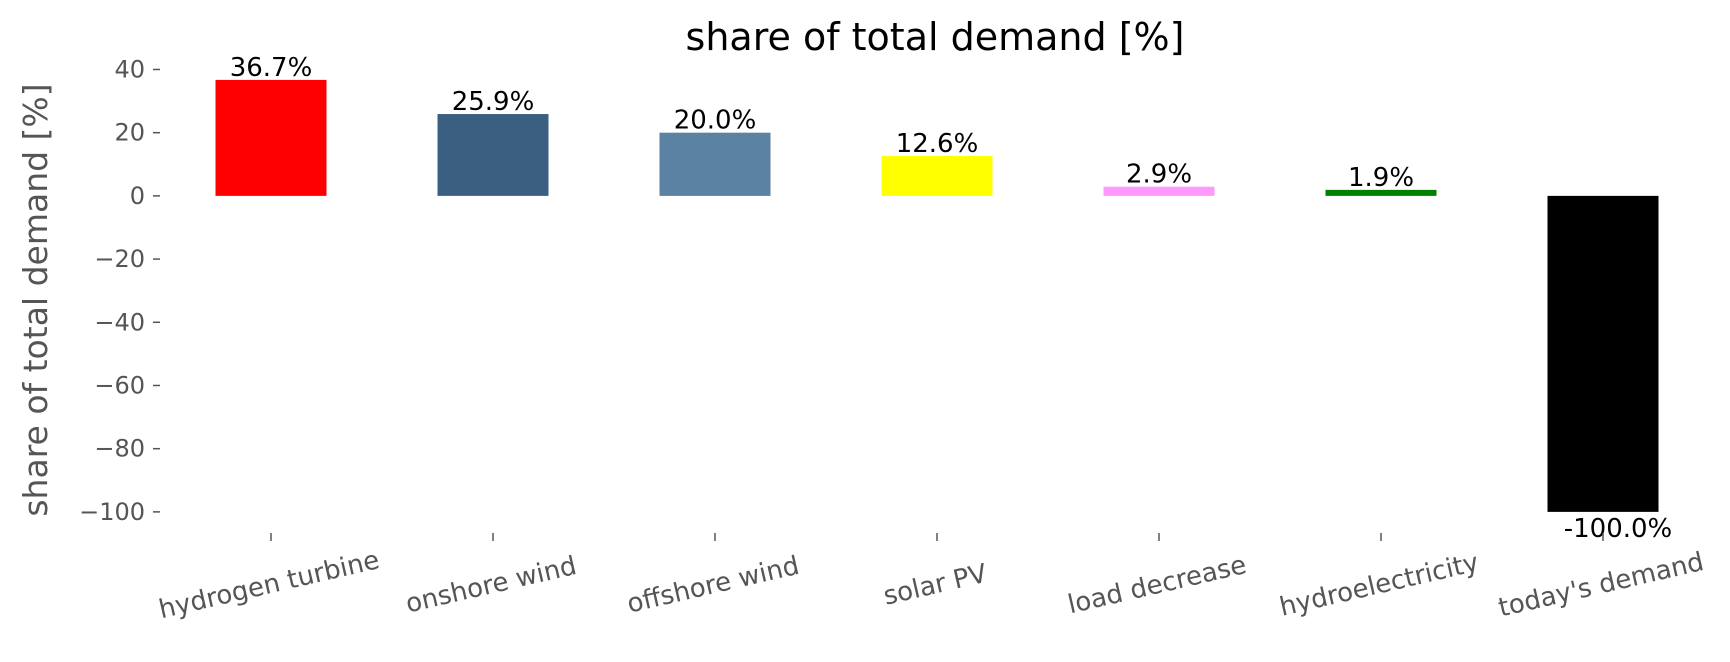 This screenshot has width=1730, height=662. Describe the element at coordinates (1379, 585) in the screenshot. I see `x-tick-label: hydroelectricity` at that location.